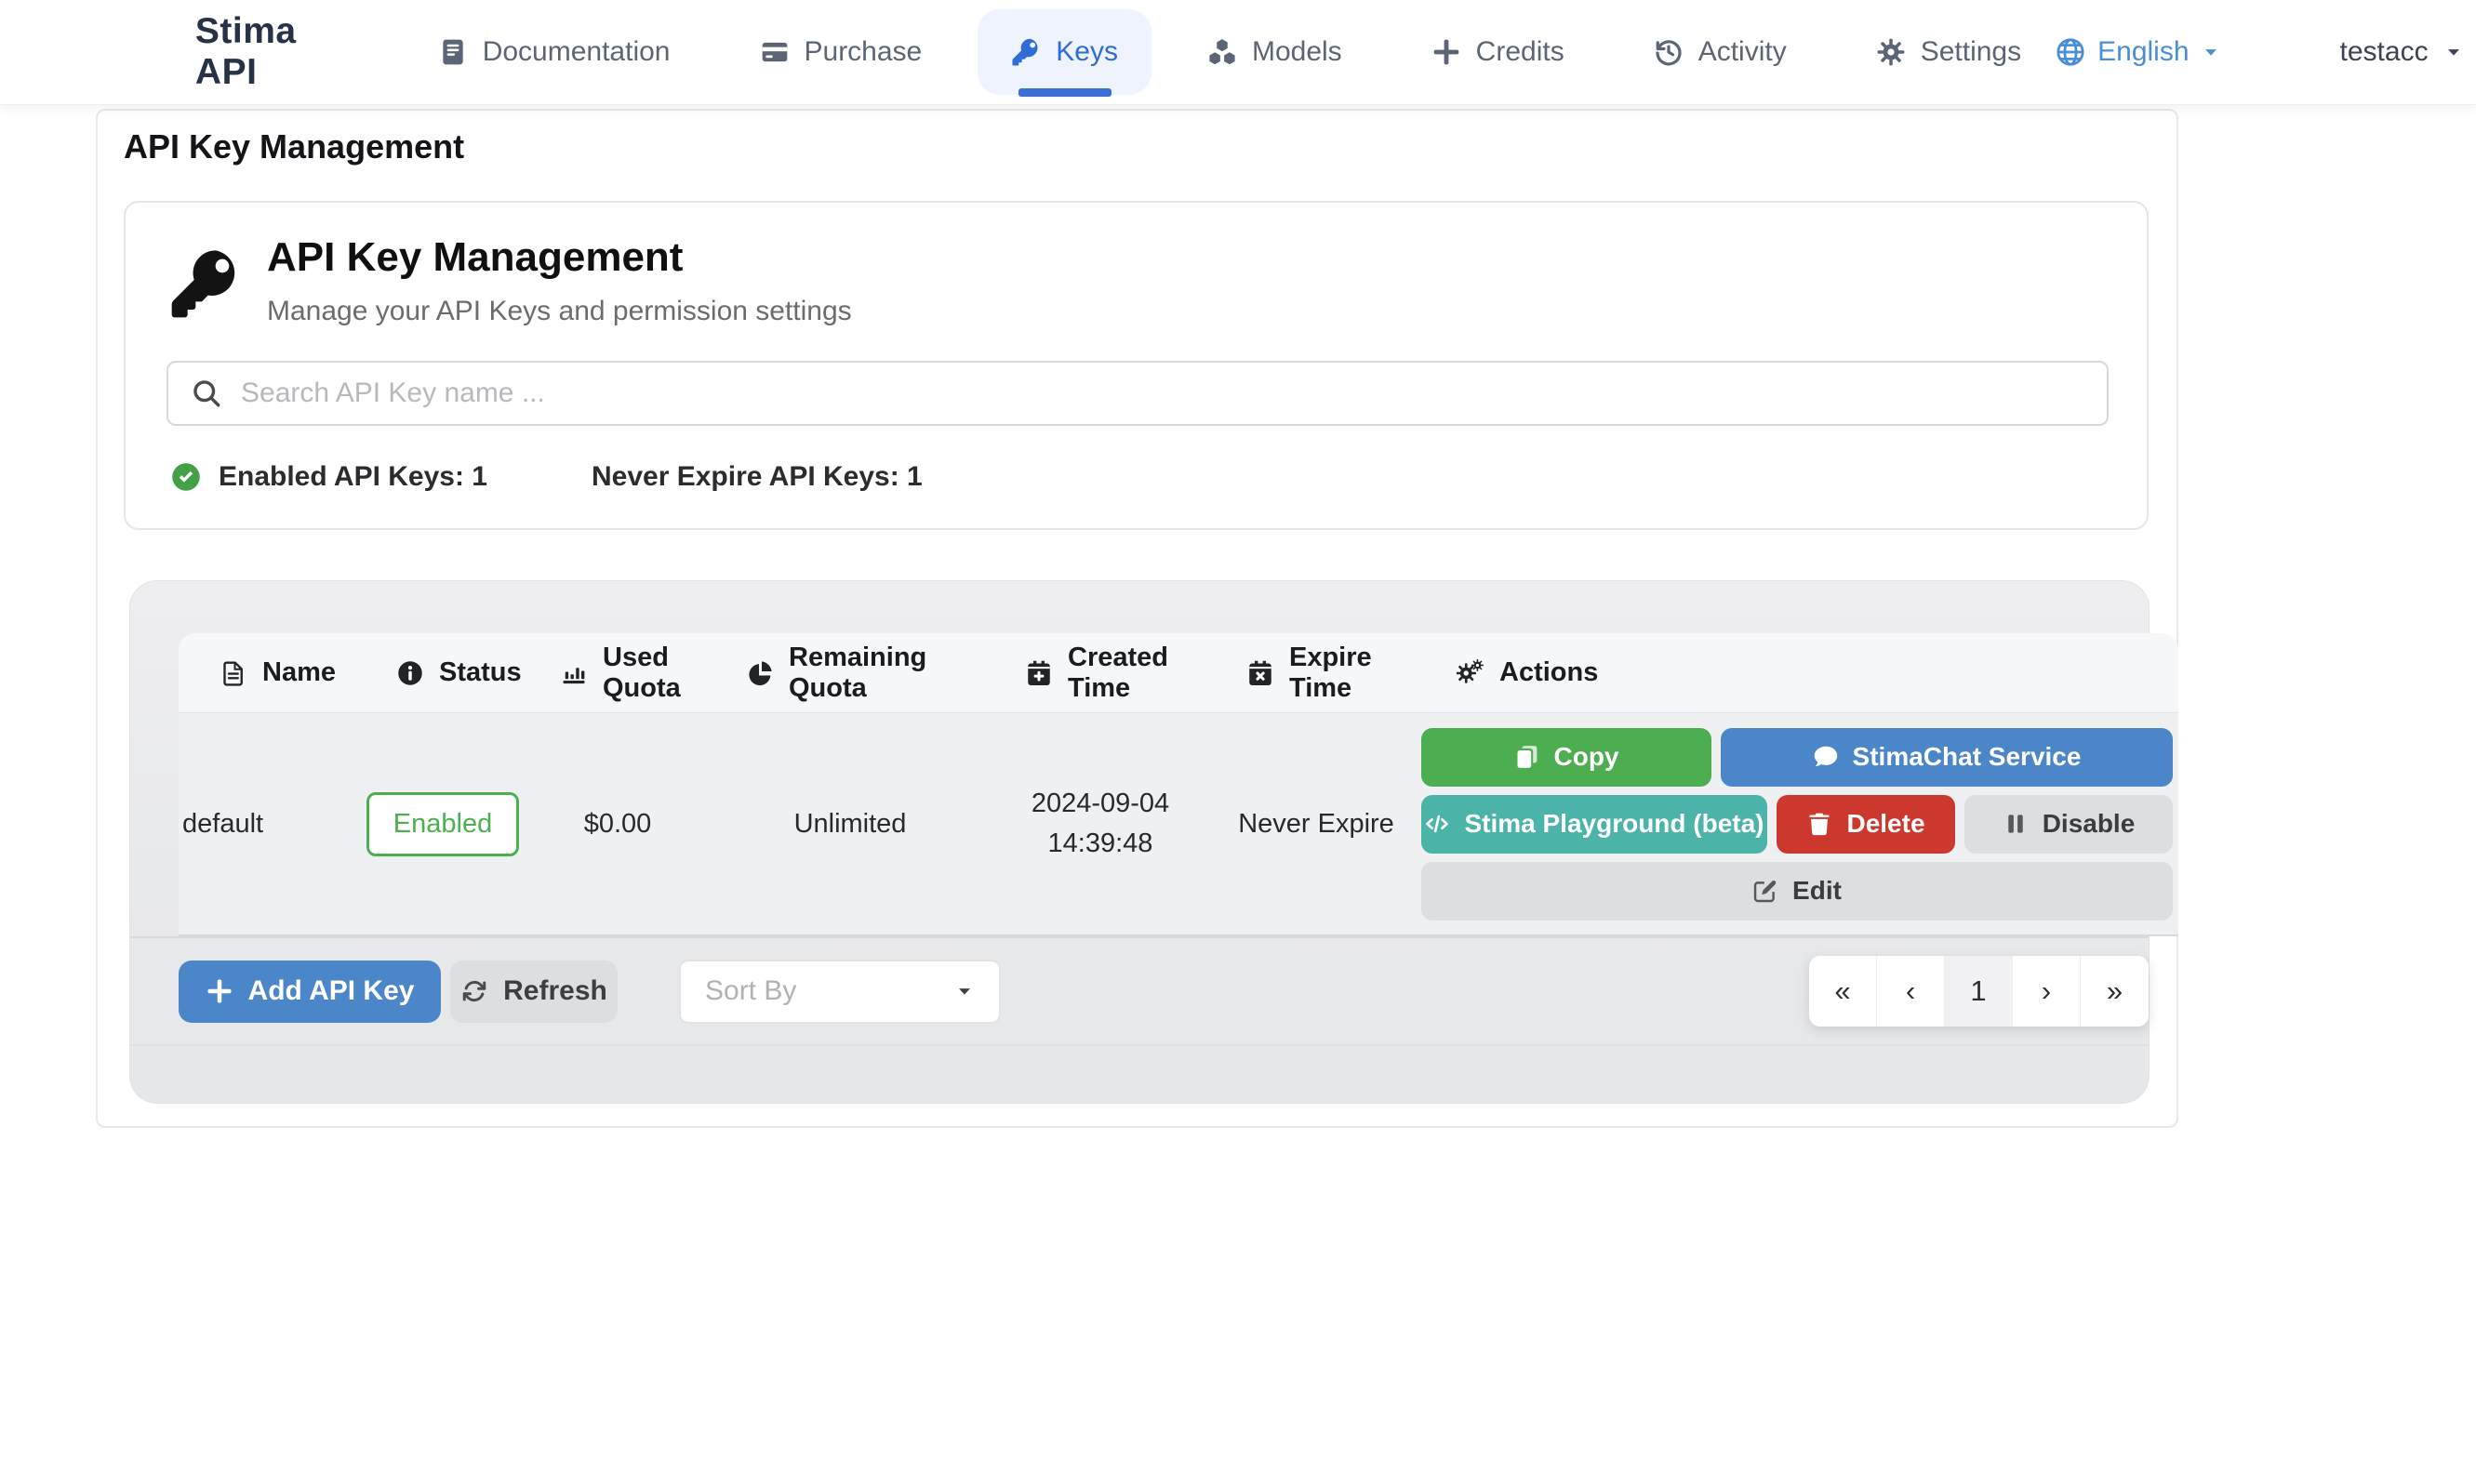  What do you see at coordinates (2016, 824) in the screenshot?
I see `pause-icon` at bounding box center [2016, 824].